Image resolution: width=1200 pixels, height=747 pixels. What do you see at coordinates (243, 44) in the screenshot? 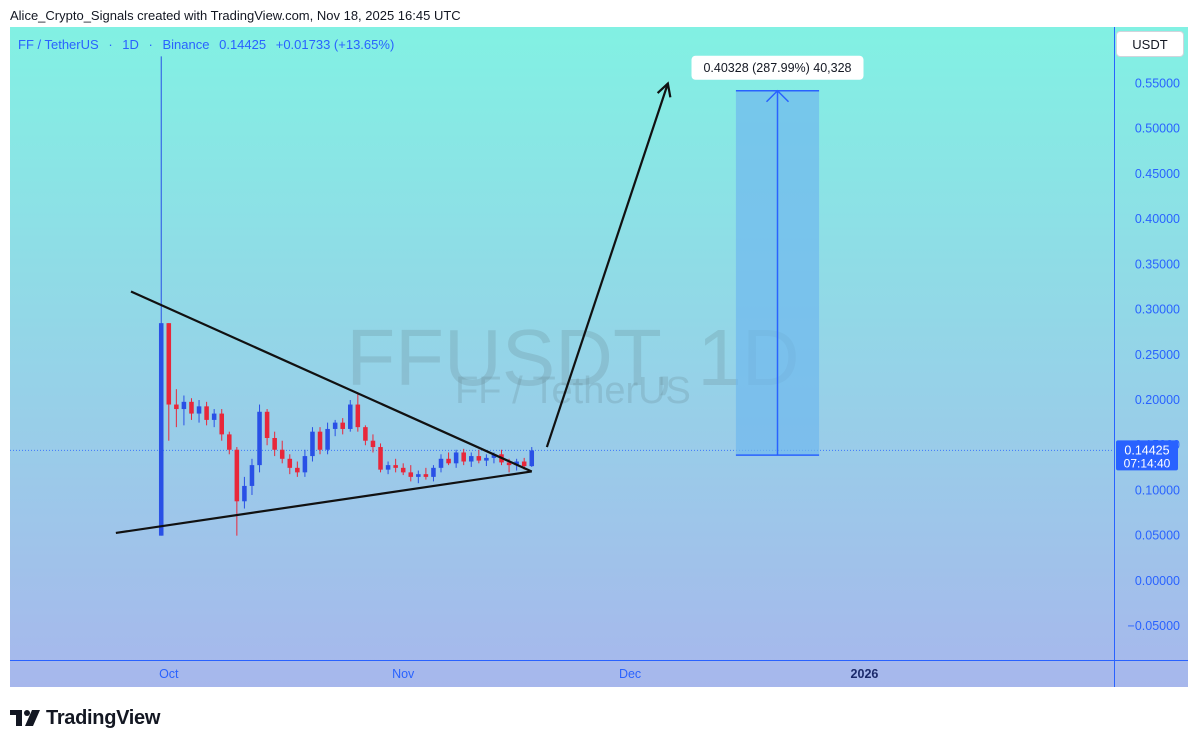
I see `symbol-price: 0.14425` at bounding box center [243, 44].